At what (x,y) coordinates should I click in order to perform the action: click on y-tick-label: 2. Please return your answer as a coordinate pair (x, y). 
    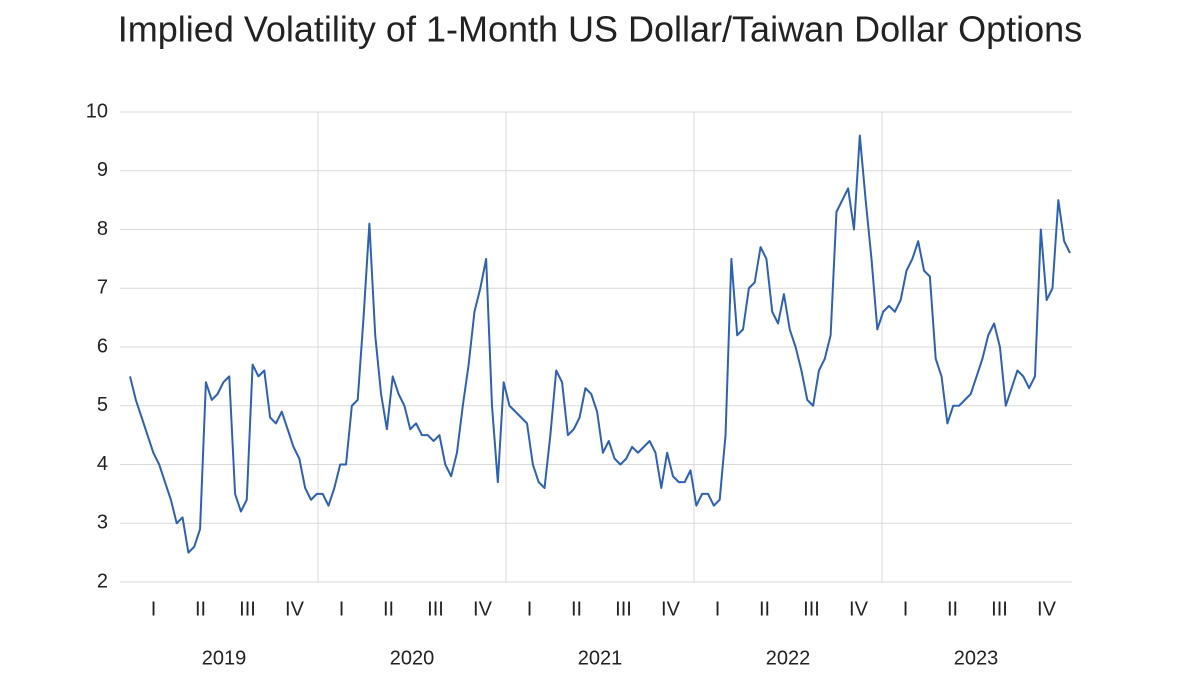
    Looking at the image, I should click on (102, 581).